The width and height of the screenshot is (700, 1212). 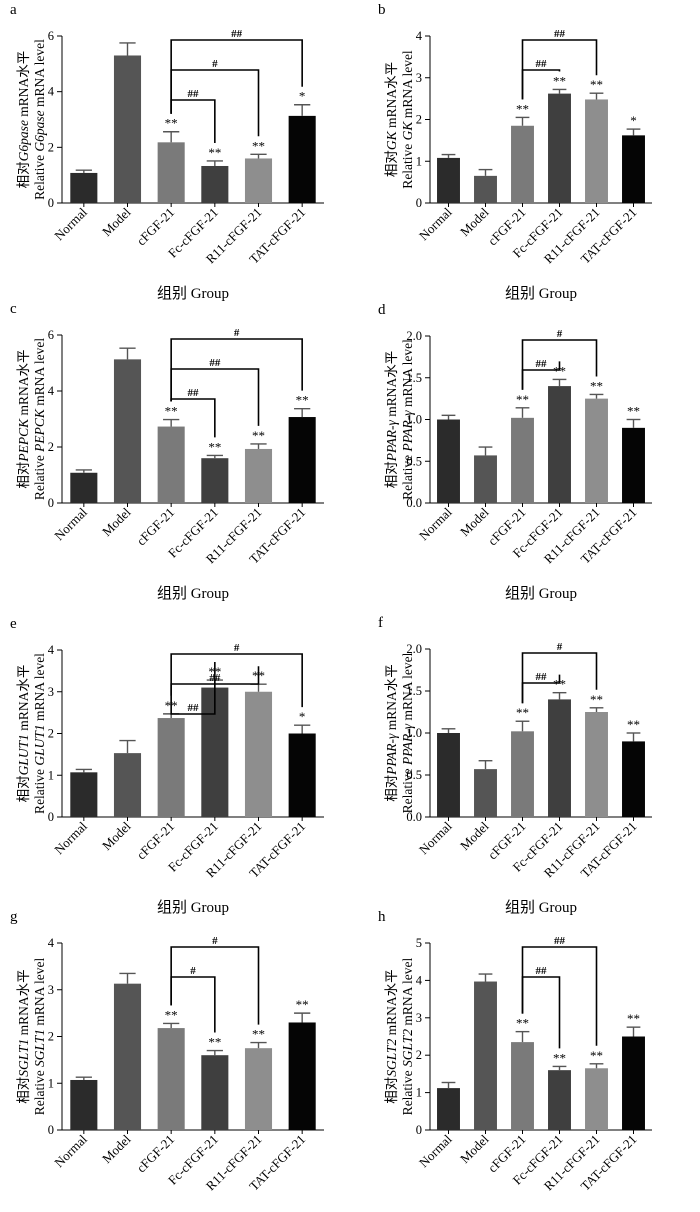 I want to click on y-axis-label-en-gene: SGLT2, so click(x=407, y=1048).